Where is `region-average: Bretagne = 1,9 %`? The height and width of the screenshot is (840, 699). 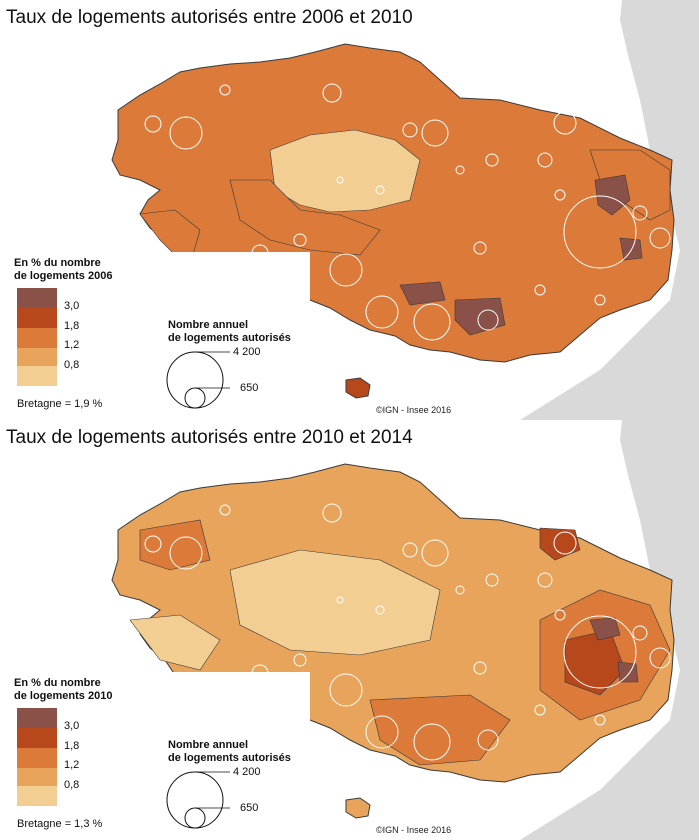 region-average: Bretagne = 1,9 % is located at coordinates (60, 404).